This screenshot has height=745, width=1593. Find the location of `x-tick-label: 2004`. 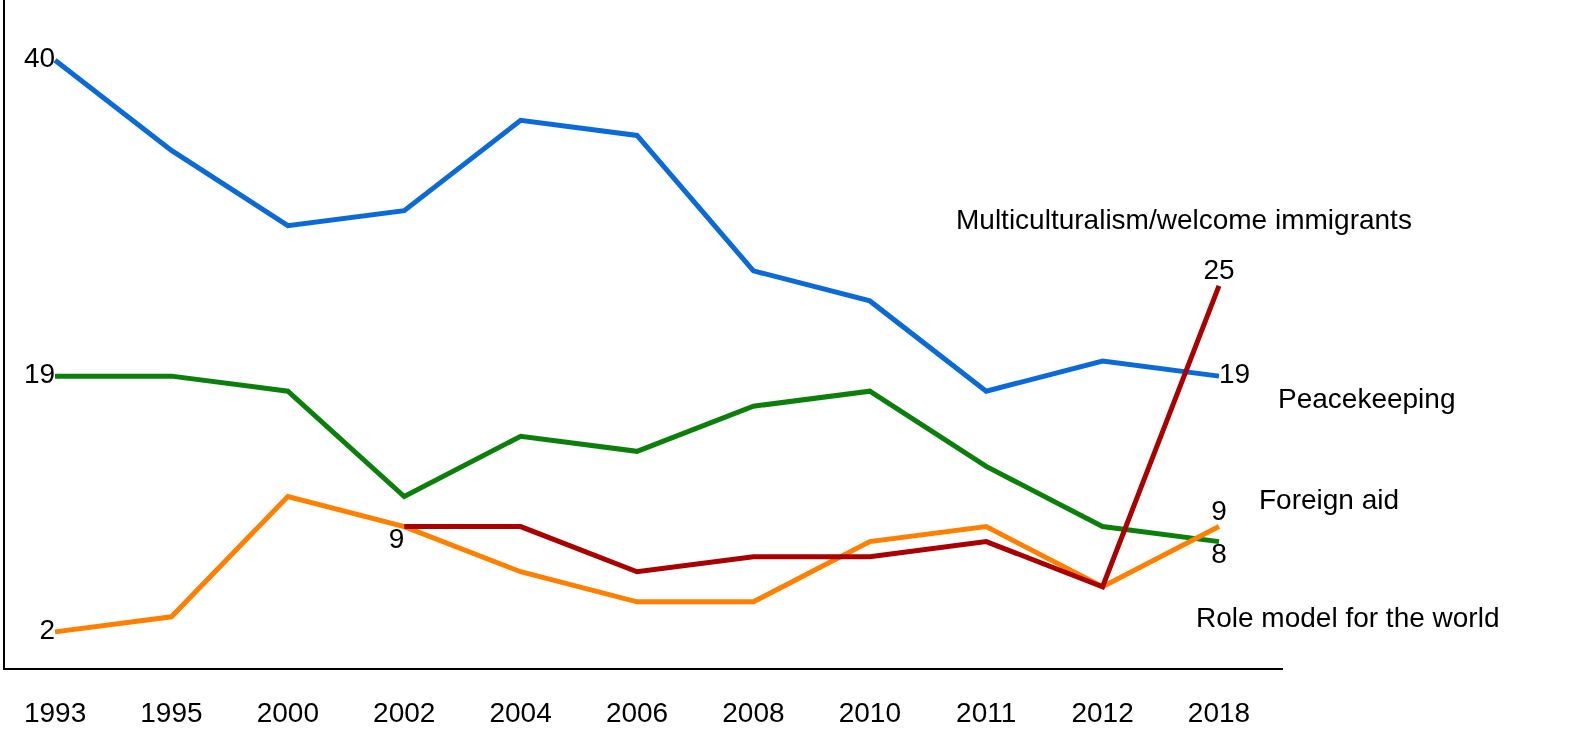

x-tick-label: 2004 is located at coordinates (520, 712).